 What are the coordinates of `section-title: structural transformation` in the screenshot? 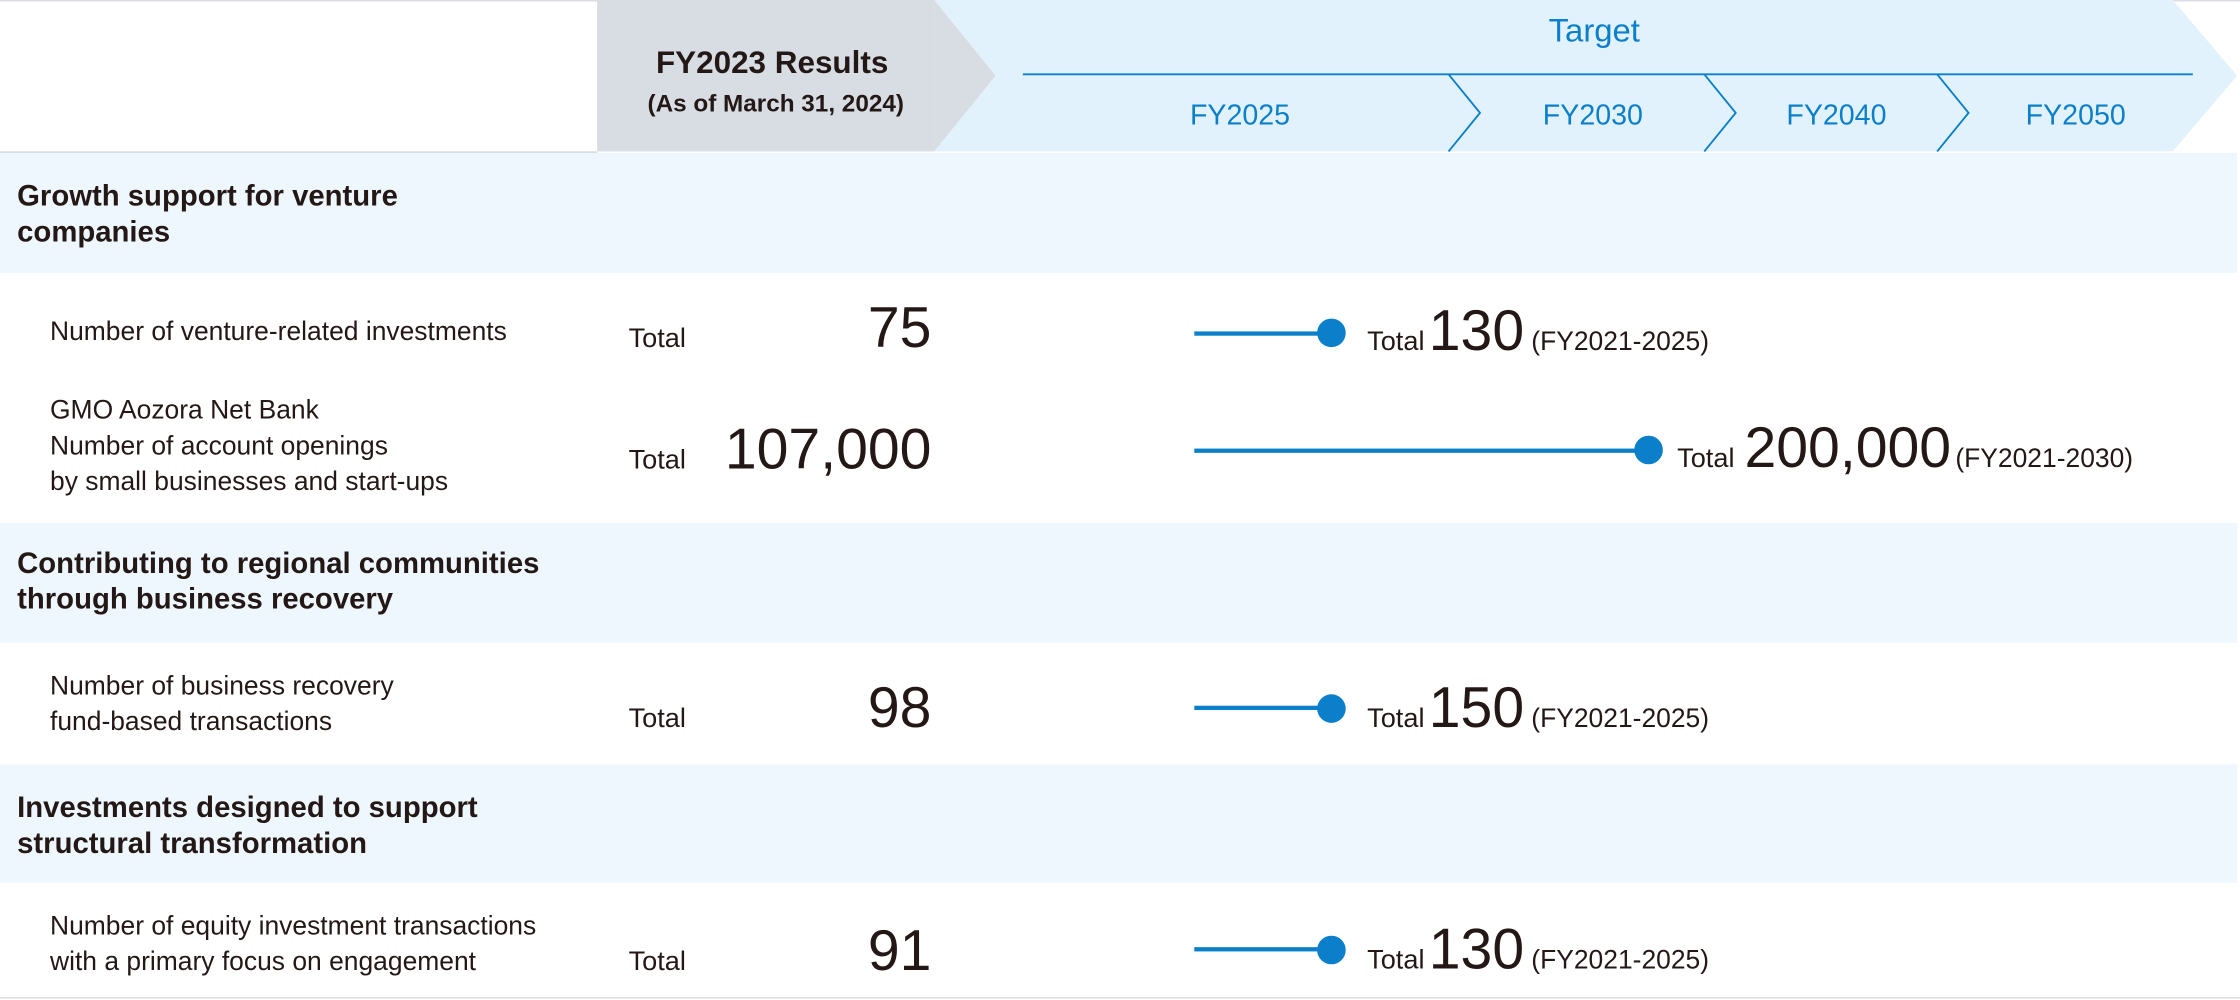 It's located at (192, 843).